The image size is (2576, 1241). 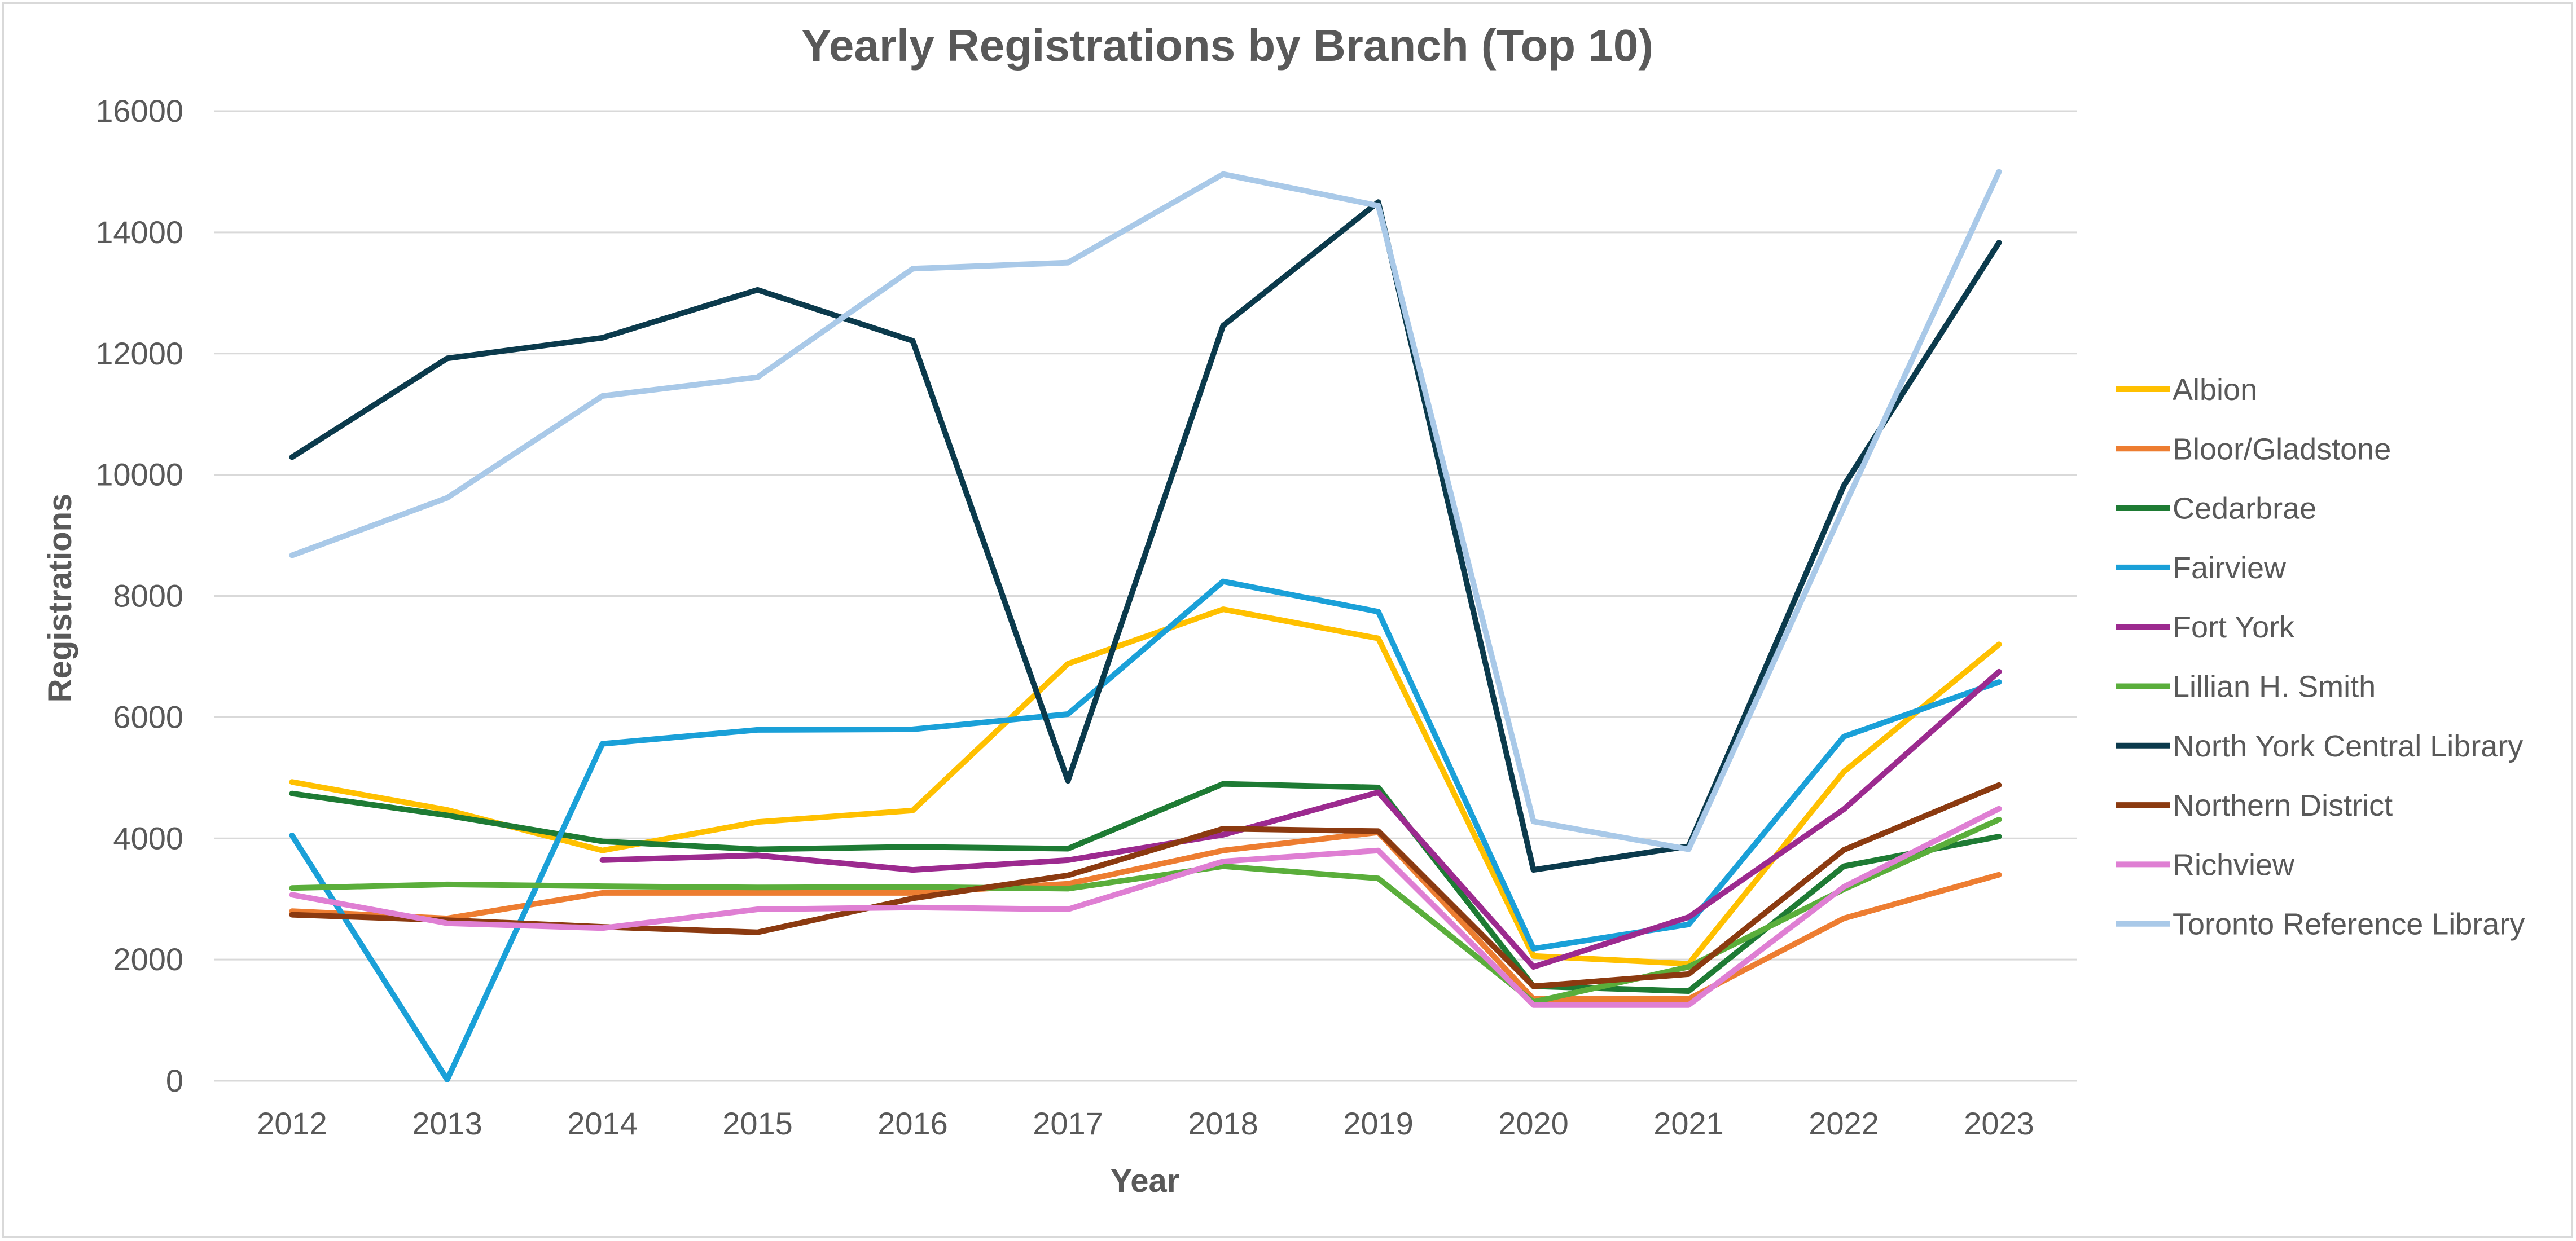 I want to click on y-tick-label: 12000, so click(x=139, y=353).